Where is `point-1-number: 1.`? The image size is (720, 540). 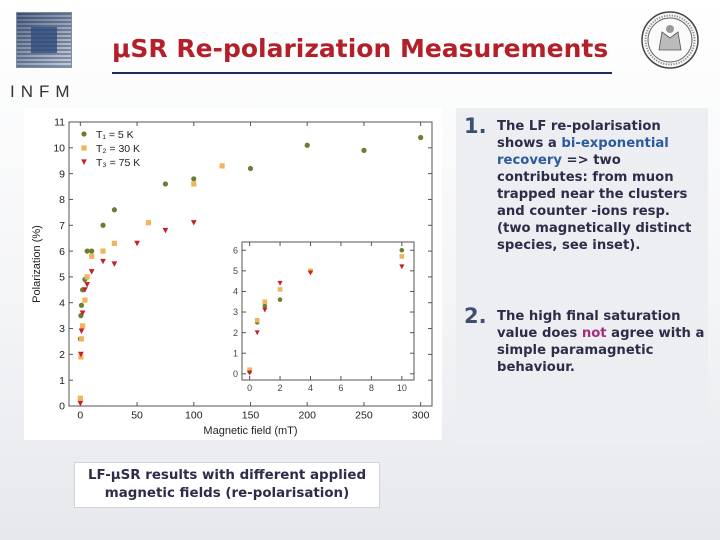 point-1-number: 1. is located at coordinates (475, 126).